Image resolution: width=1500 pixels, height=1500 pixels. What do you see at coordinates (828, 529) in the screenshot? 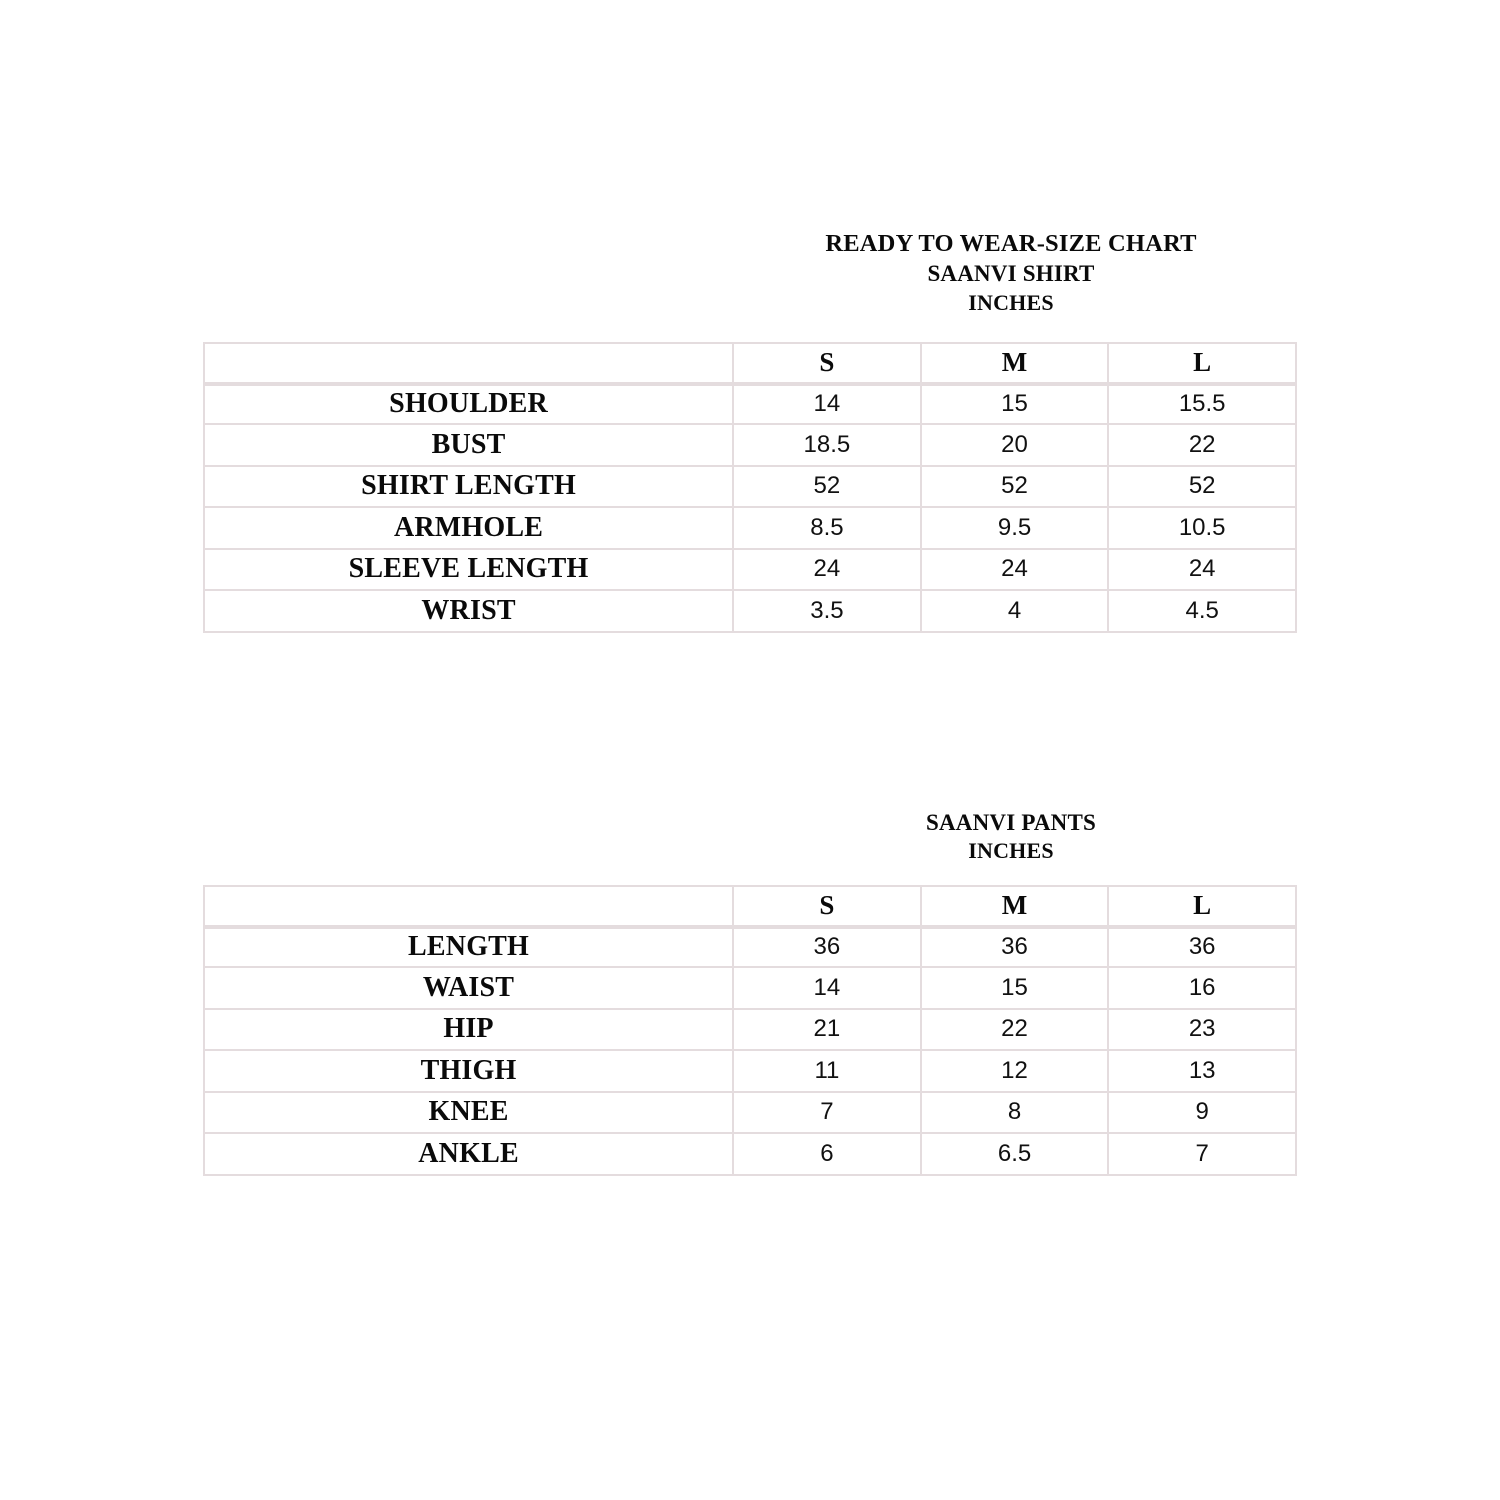
I see `cell-armhole-s: 8.5` at bounding box center [828, 529].